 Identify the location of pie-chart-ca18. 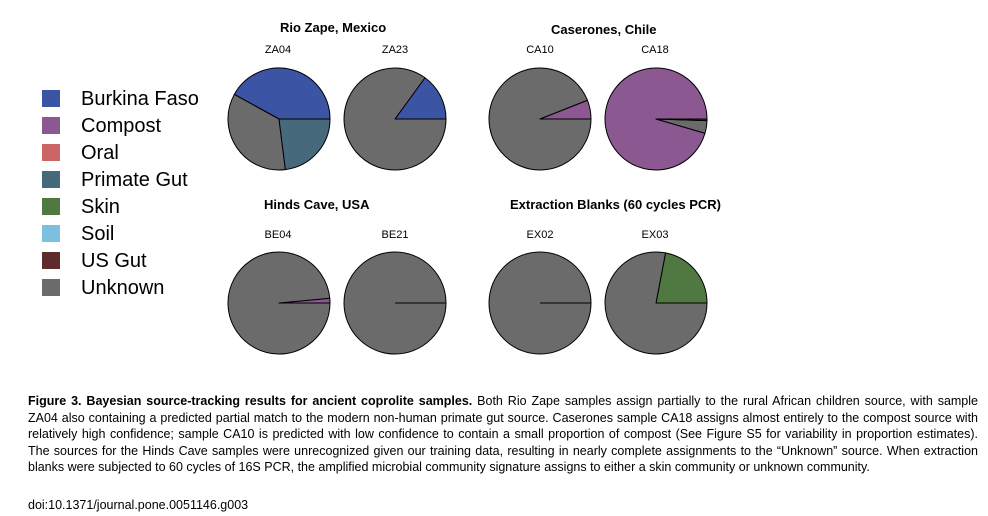
(656, 119).